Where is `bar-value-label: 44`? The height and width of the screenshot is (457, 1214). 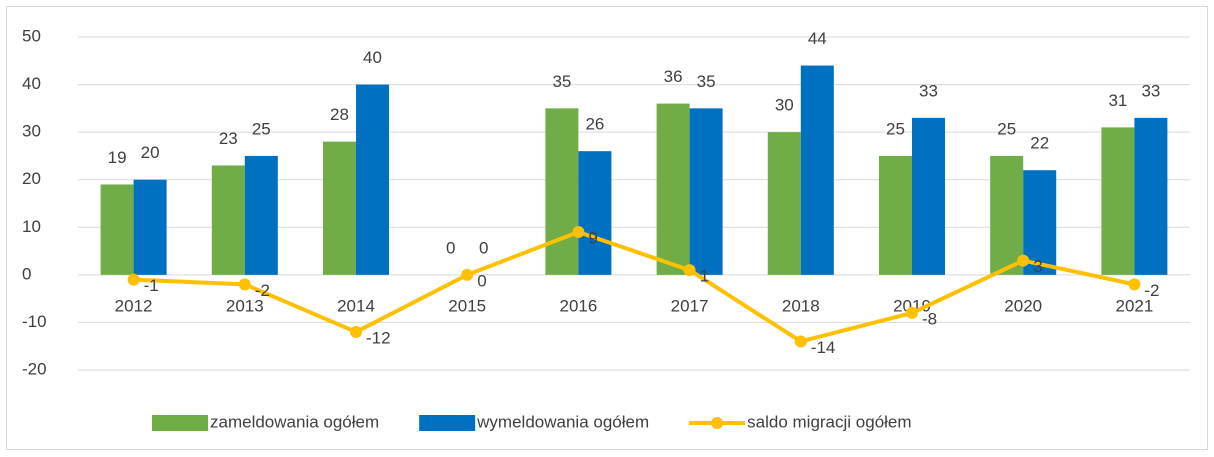
bar-value-label: 44 is located at coordinates (817, 38).